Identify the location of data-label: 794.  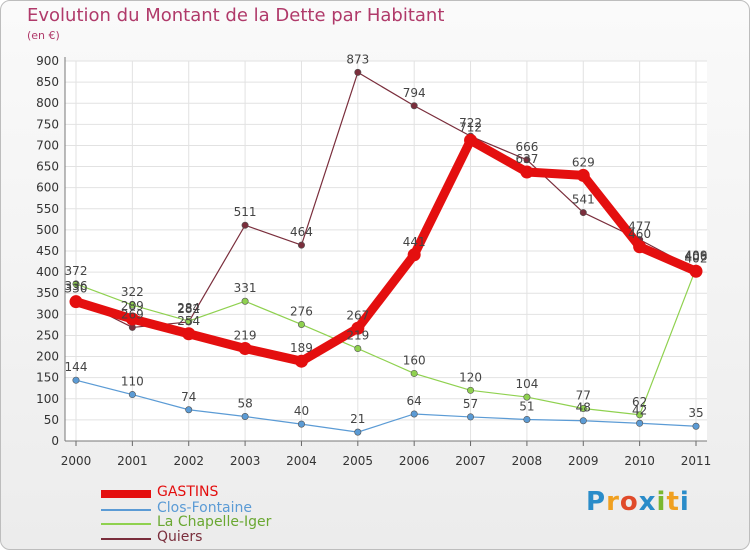
(414, 93).